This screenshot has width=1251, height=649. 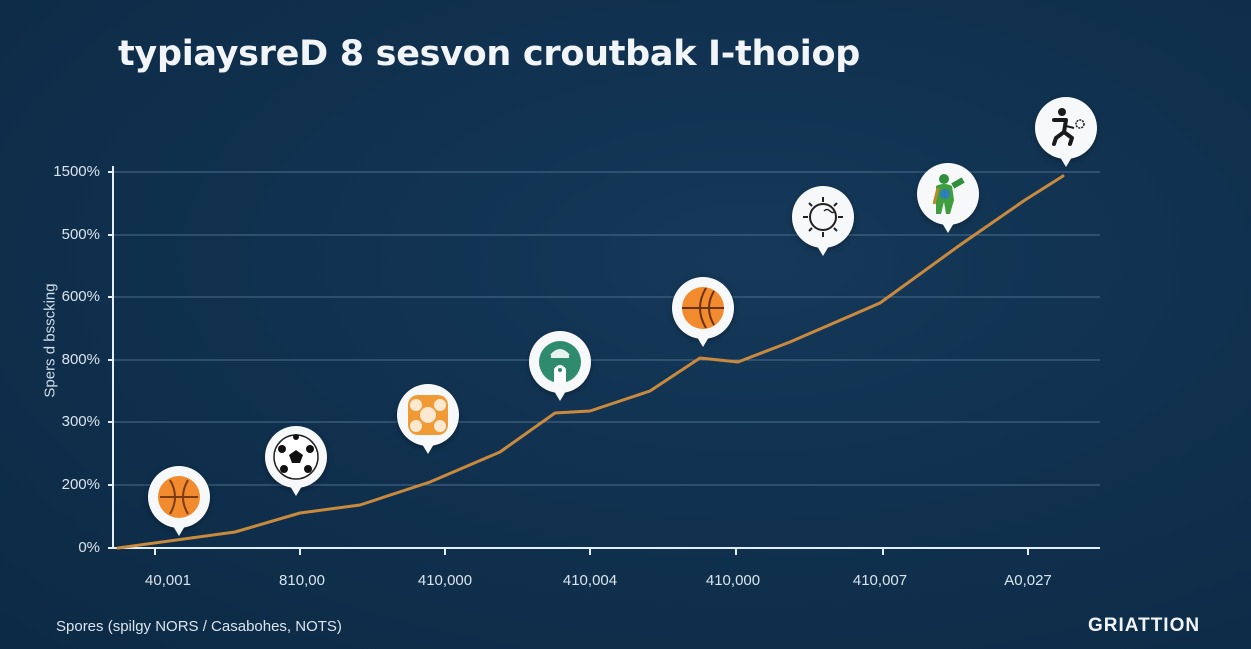 I want to click on y-tick: 1500%, so click(x=76, y=171).